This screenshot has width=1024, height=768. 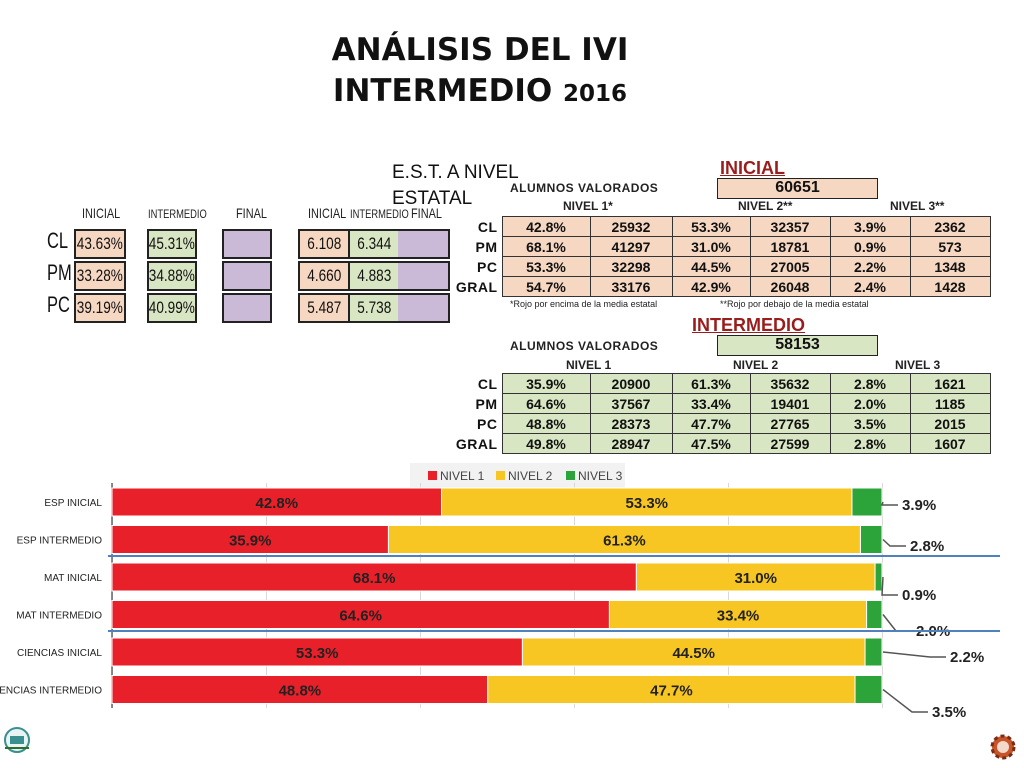 I want to click on summary-pct-final-cl, so click(x=247, y=244).